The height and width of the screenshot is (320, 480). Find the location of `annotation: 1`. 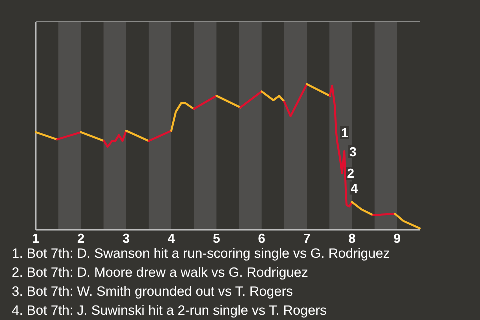

annotation: 1 is located at coordinates (345, 132).